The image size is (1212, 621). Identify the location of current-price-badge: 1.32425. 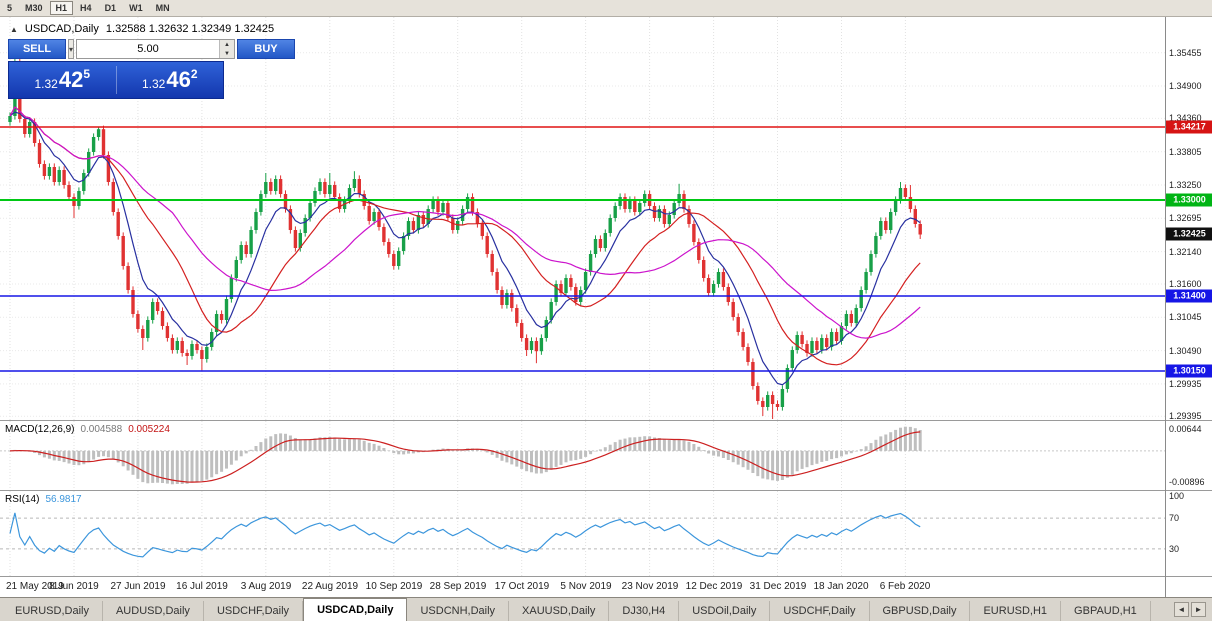
(1189, 234).